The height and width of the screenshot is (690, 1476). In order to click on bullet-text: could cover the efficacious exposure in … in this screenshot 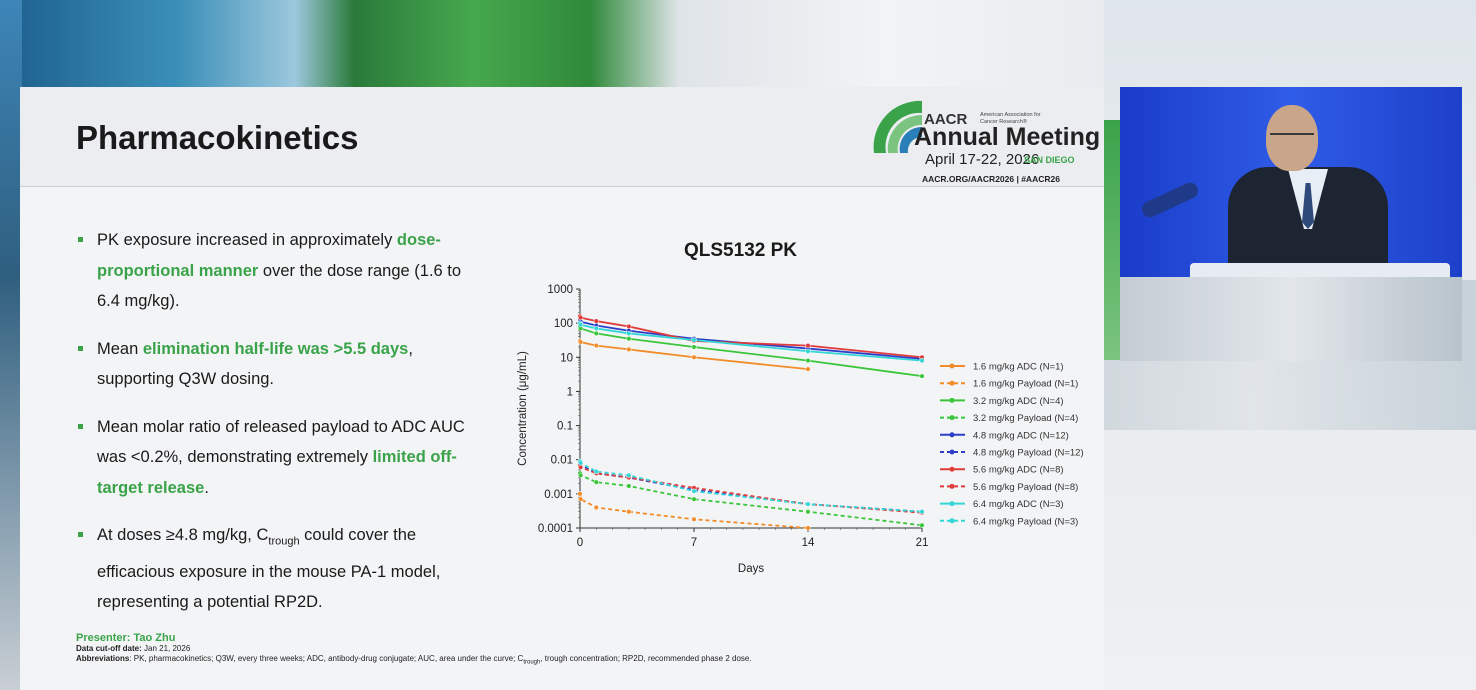, I will do `click(269, 569)`.